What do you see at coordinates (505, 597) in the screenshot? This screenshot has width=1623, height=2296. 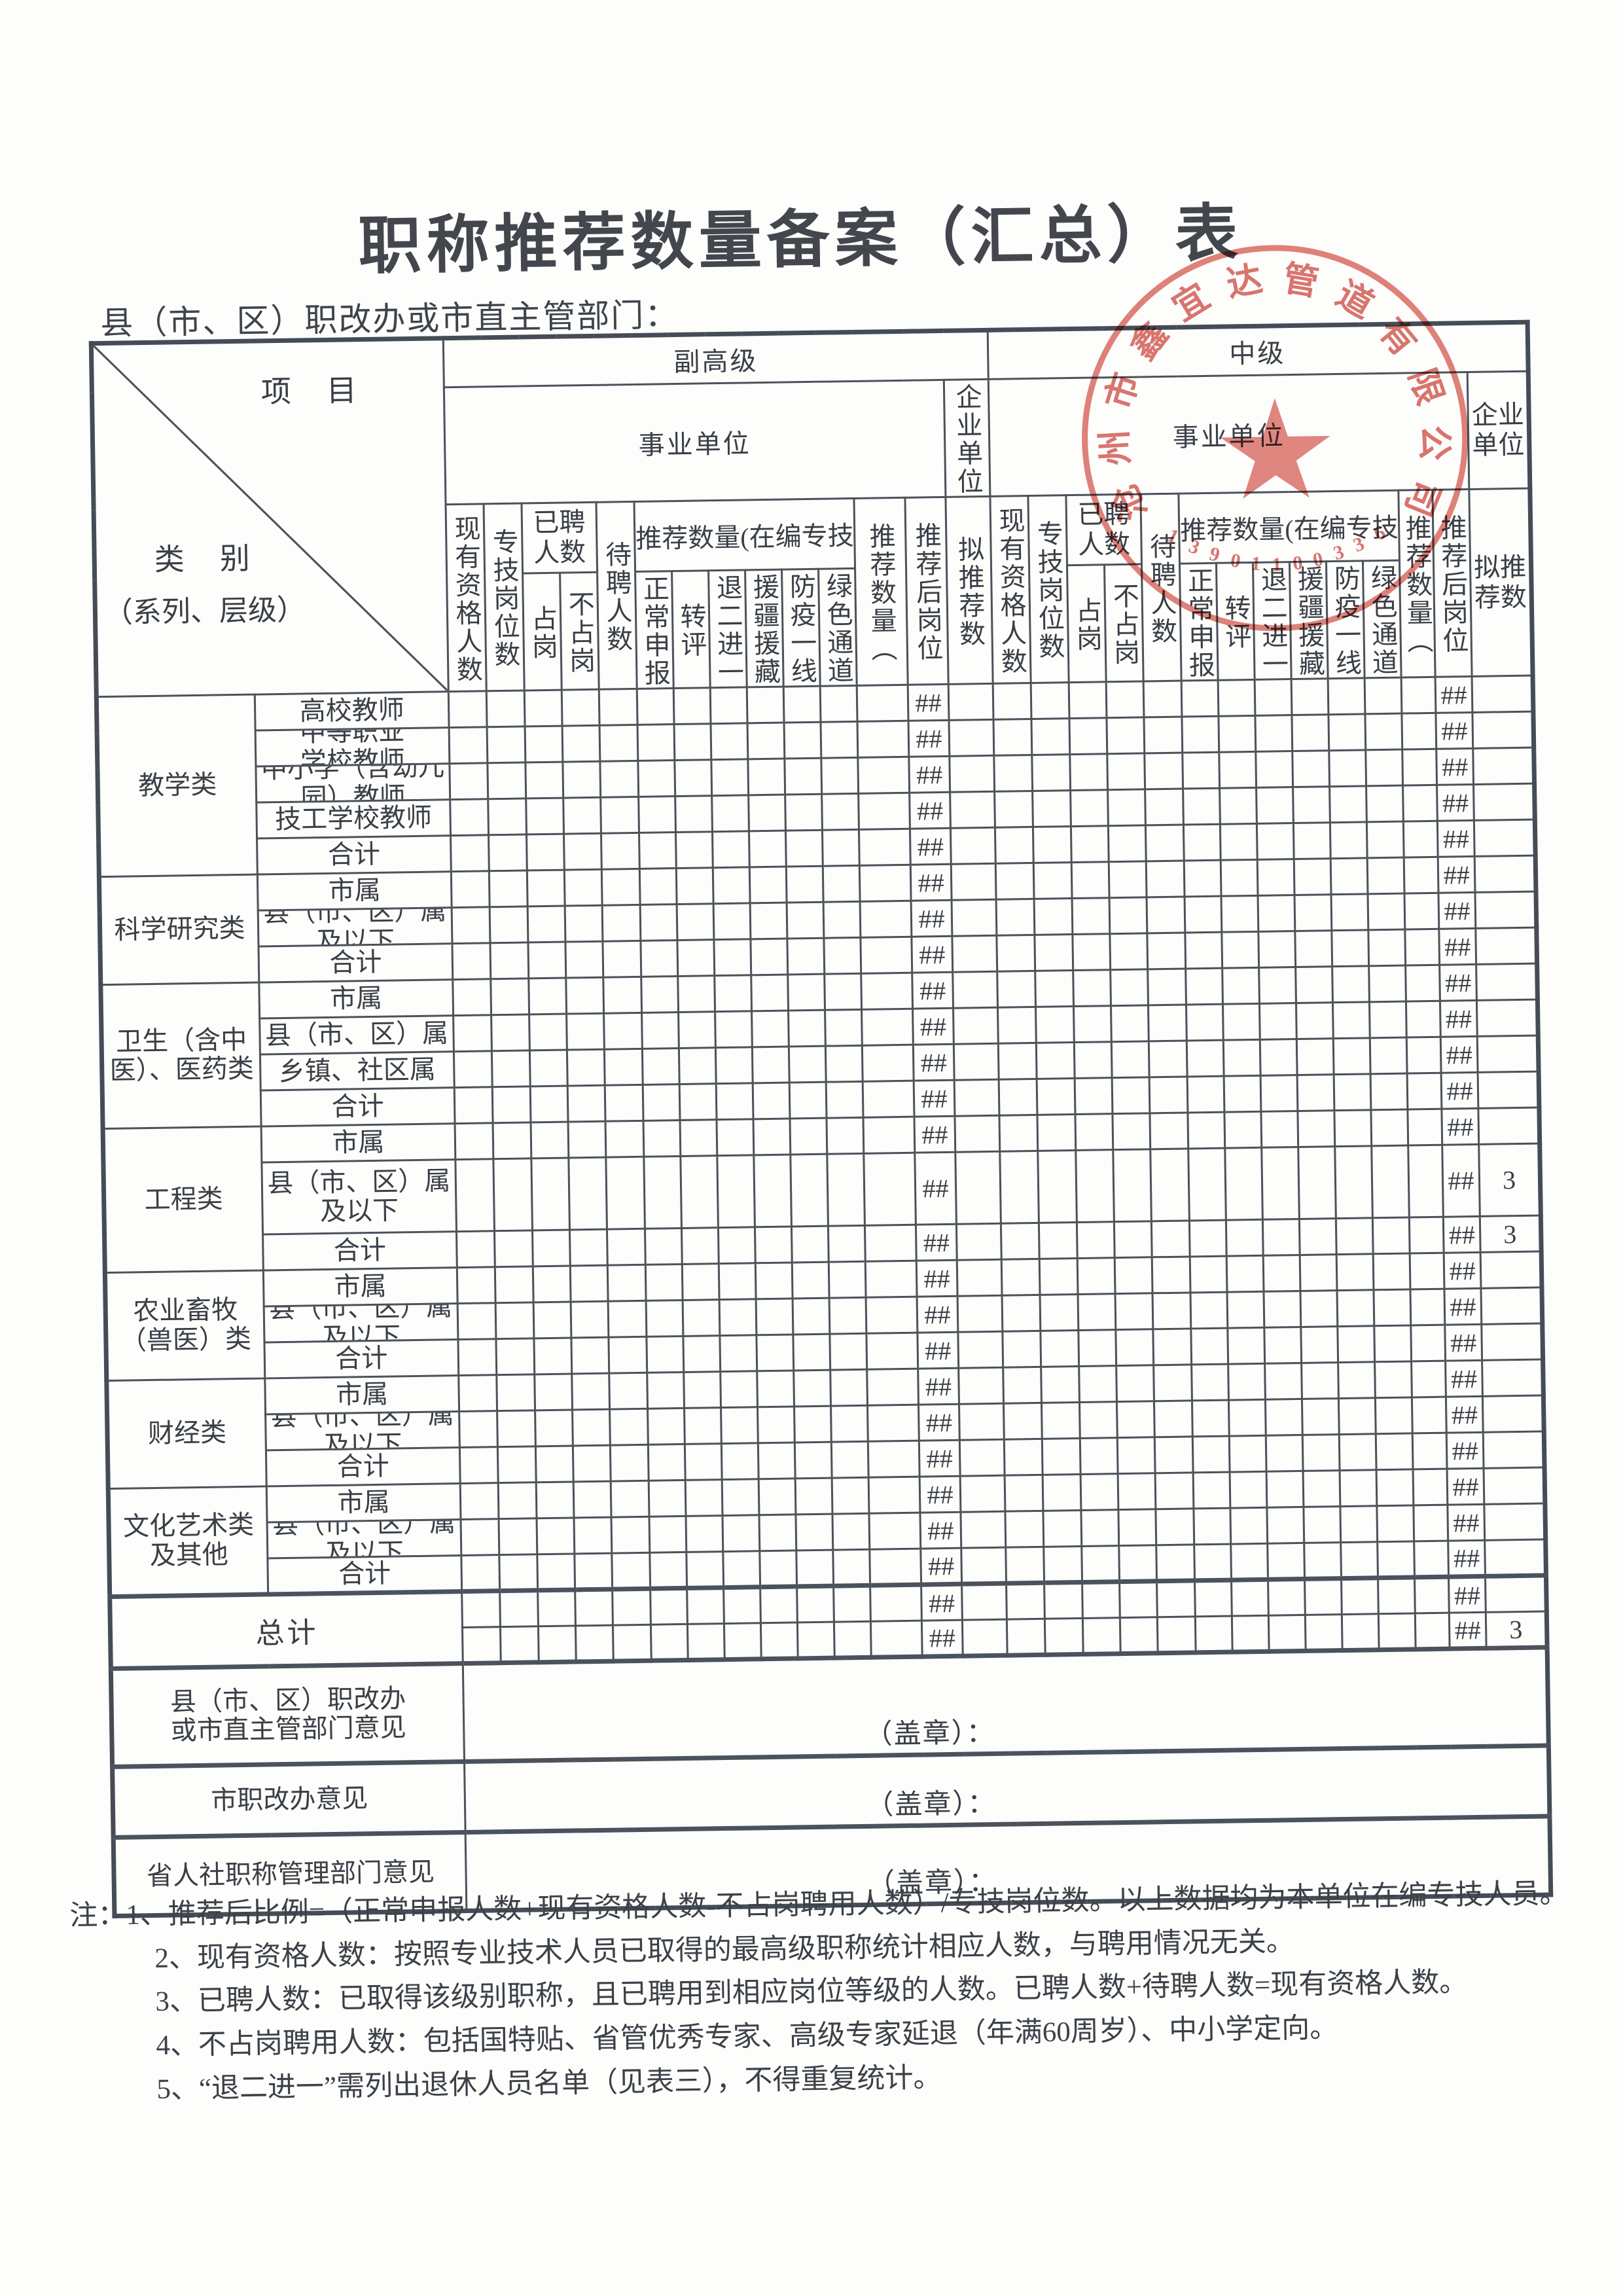 I see `col-header-post: 专技岗位数` at bounding box center [505, 597].